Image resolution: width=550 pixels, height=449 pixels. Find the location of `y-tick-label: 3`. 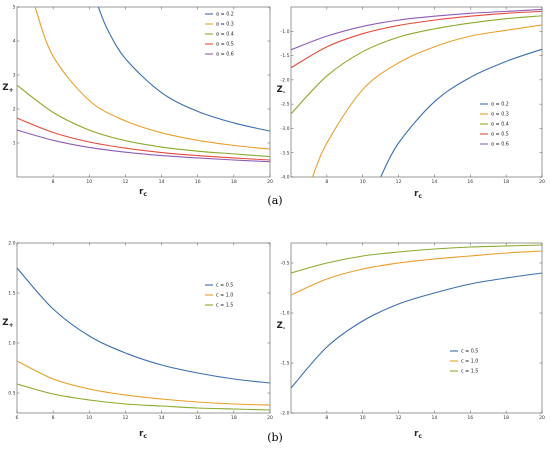

y-tick-label: 3 is located at coordinates (14, 76).